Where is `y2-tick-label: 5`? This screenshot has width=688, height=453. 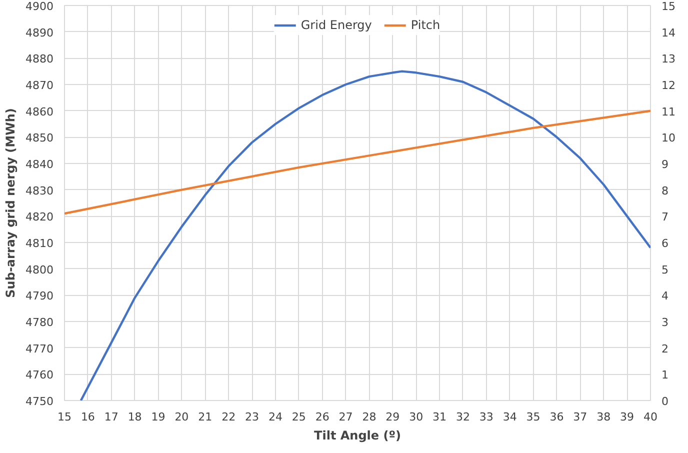 y2-tick-label: 5 is located at coordinates (665, 269).